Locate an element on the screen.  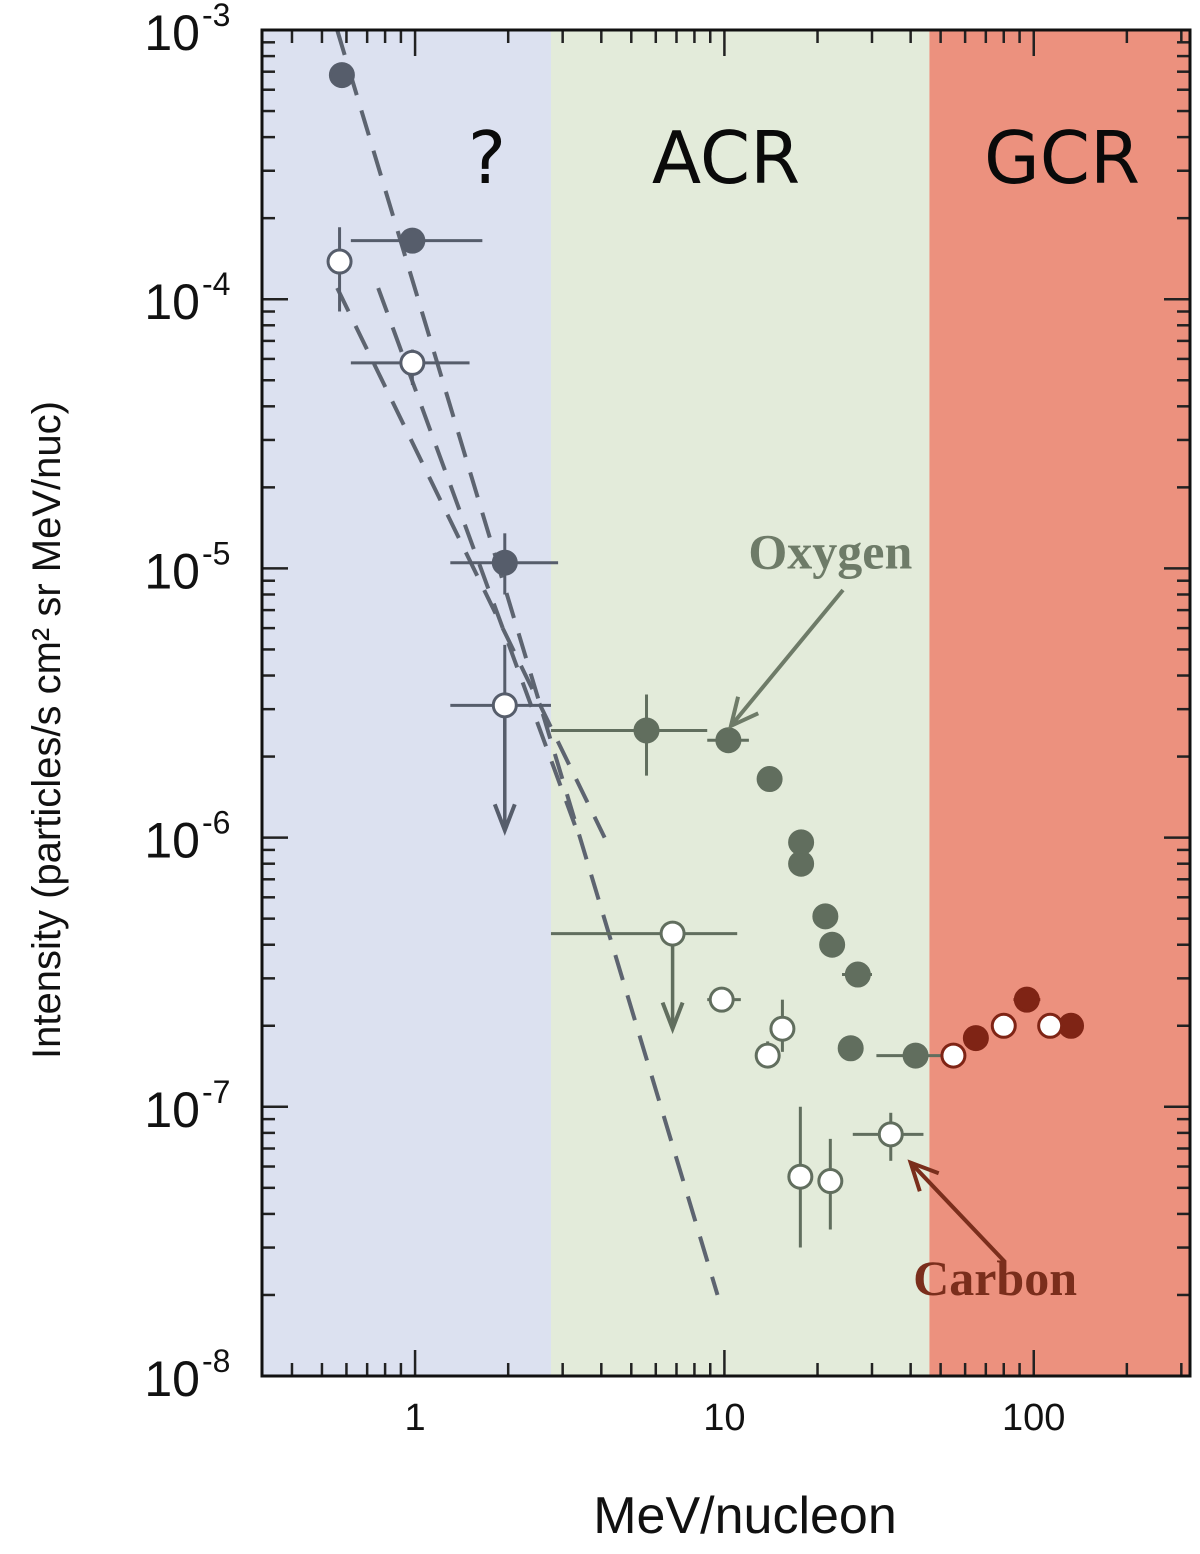
annotation-label-carbon: Carbon is located at coordinates (995, 1278).